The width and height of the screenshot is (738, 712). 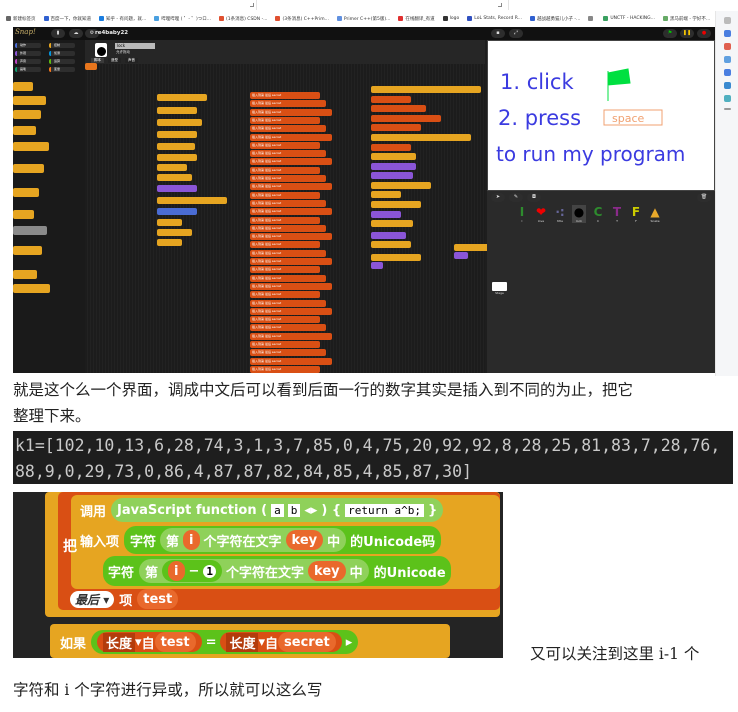 I want to click on sprite-name-field: lock, so click(x=135, y=46).